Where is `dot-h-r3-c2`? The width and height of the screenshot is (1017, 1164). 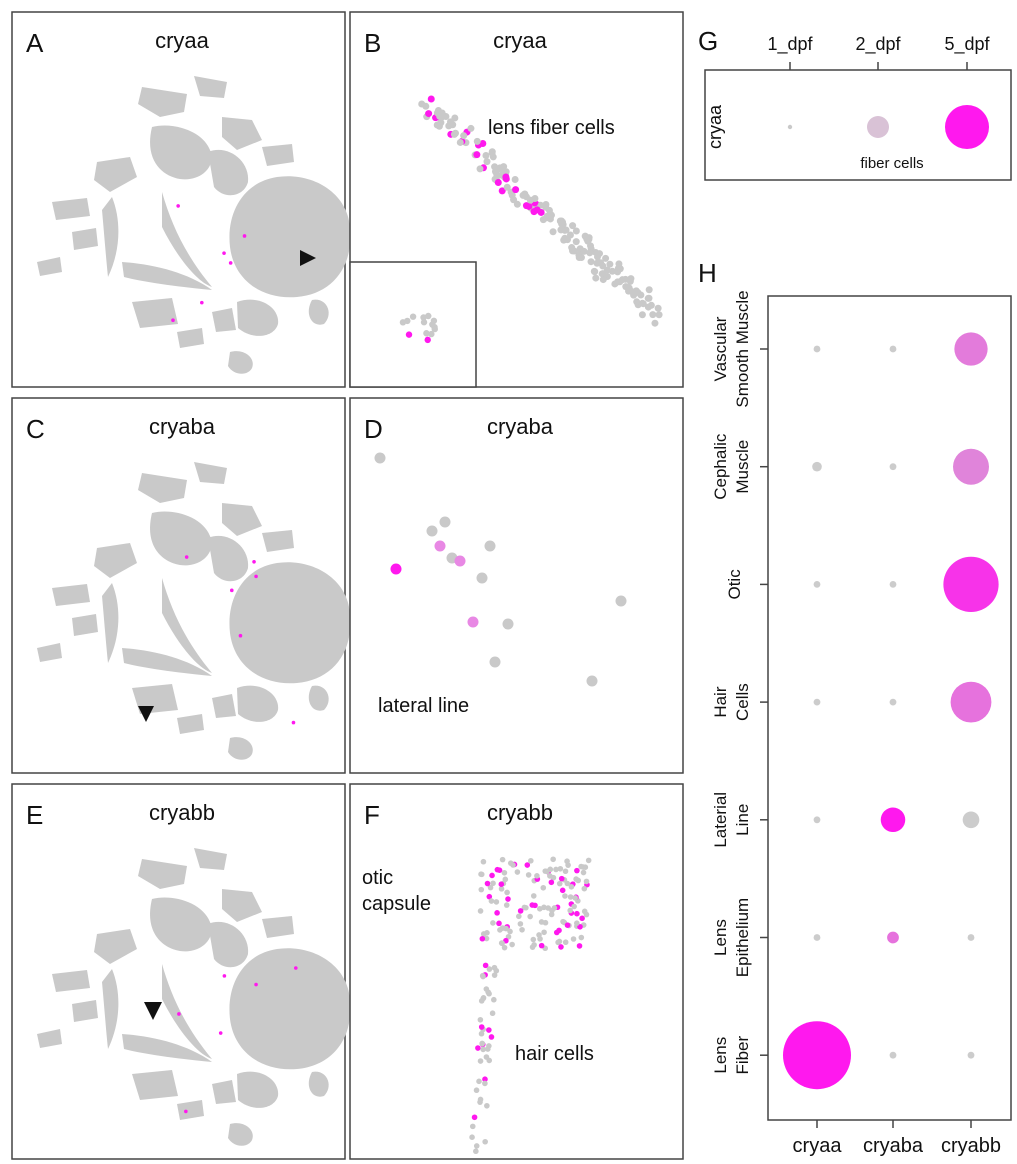 dot-h-r3-c2 is located at coordinates (971, 702).